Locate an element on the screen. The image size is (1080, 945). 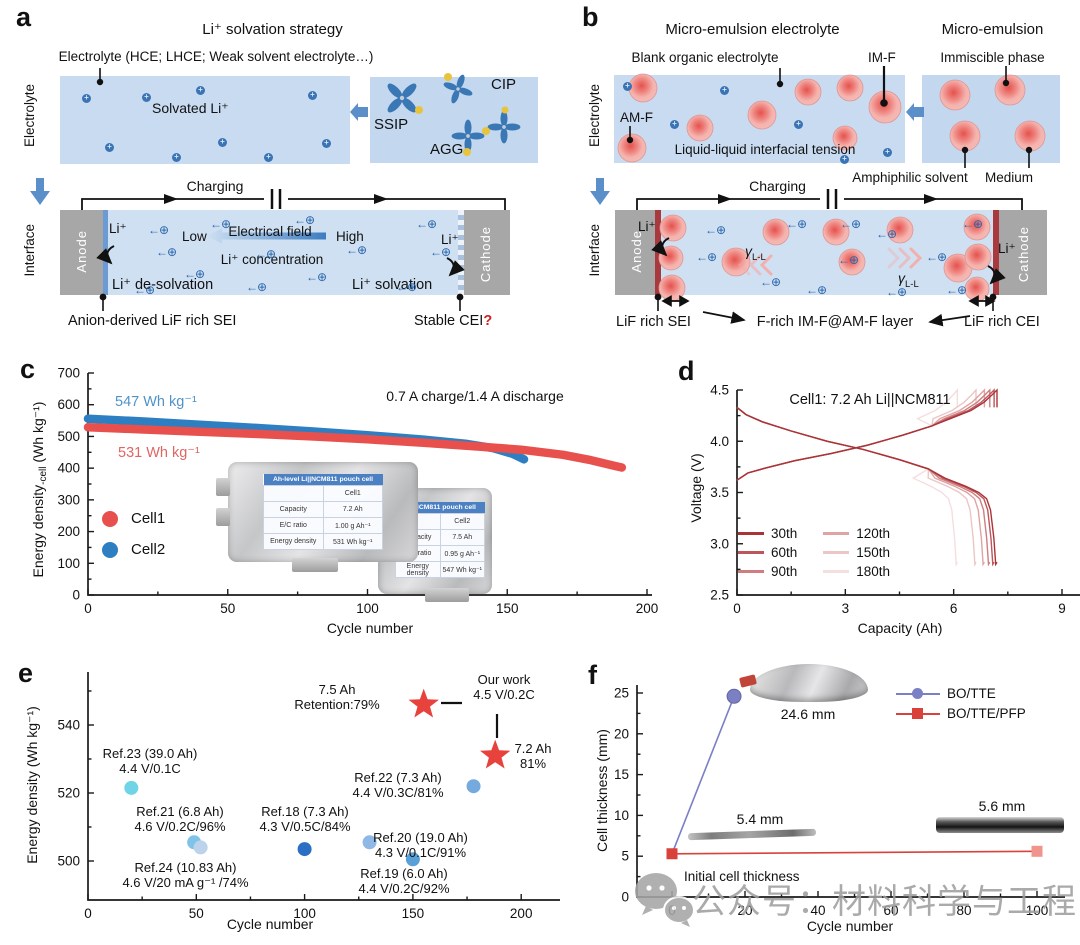
star-line2: 81% is located at coordinates (533, 764).